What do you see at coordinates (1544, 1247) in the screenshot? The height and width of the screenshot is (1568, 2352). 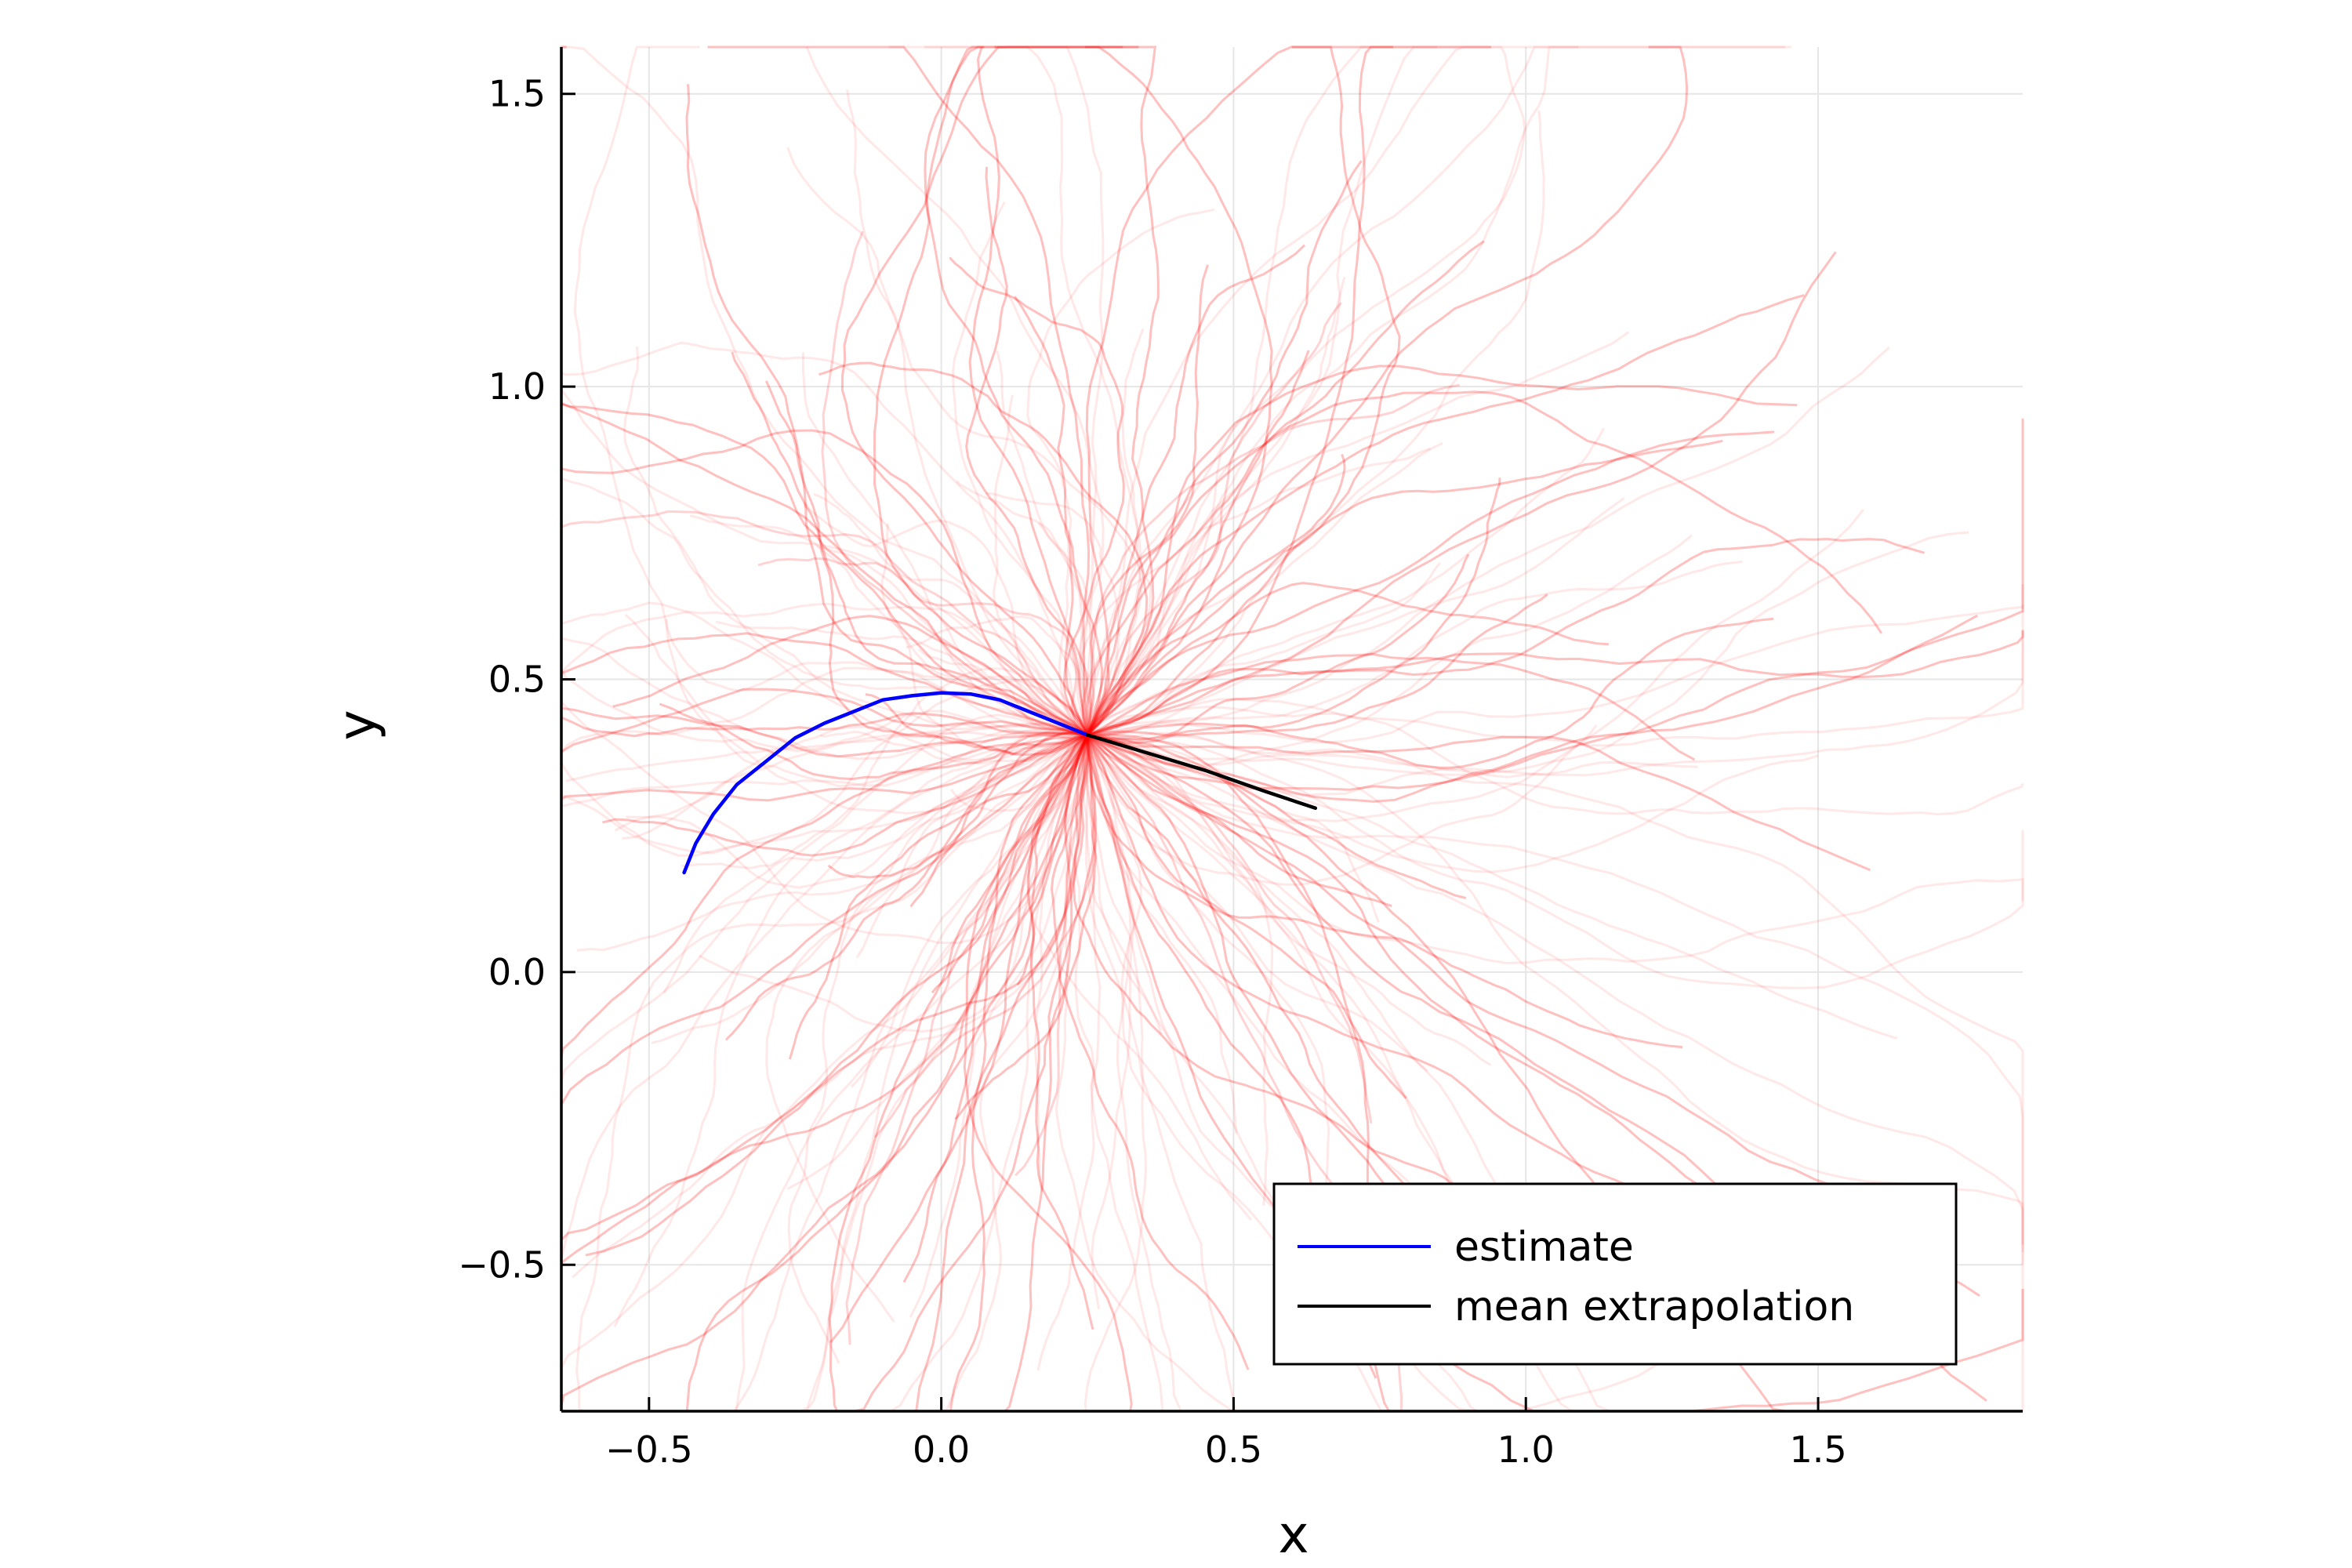 I see `legend-label-estimate: estimate` at bounding box center [1544, 1247].